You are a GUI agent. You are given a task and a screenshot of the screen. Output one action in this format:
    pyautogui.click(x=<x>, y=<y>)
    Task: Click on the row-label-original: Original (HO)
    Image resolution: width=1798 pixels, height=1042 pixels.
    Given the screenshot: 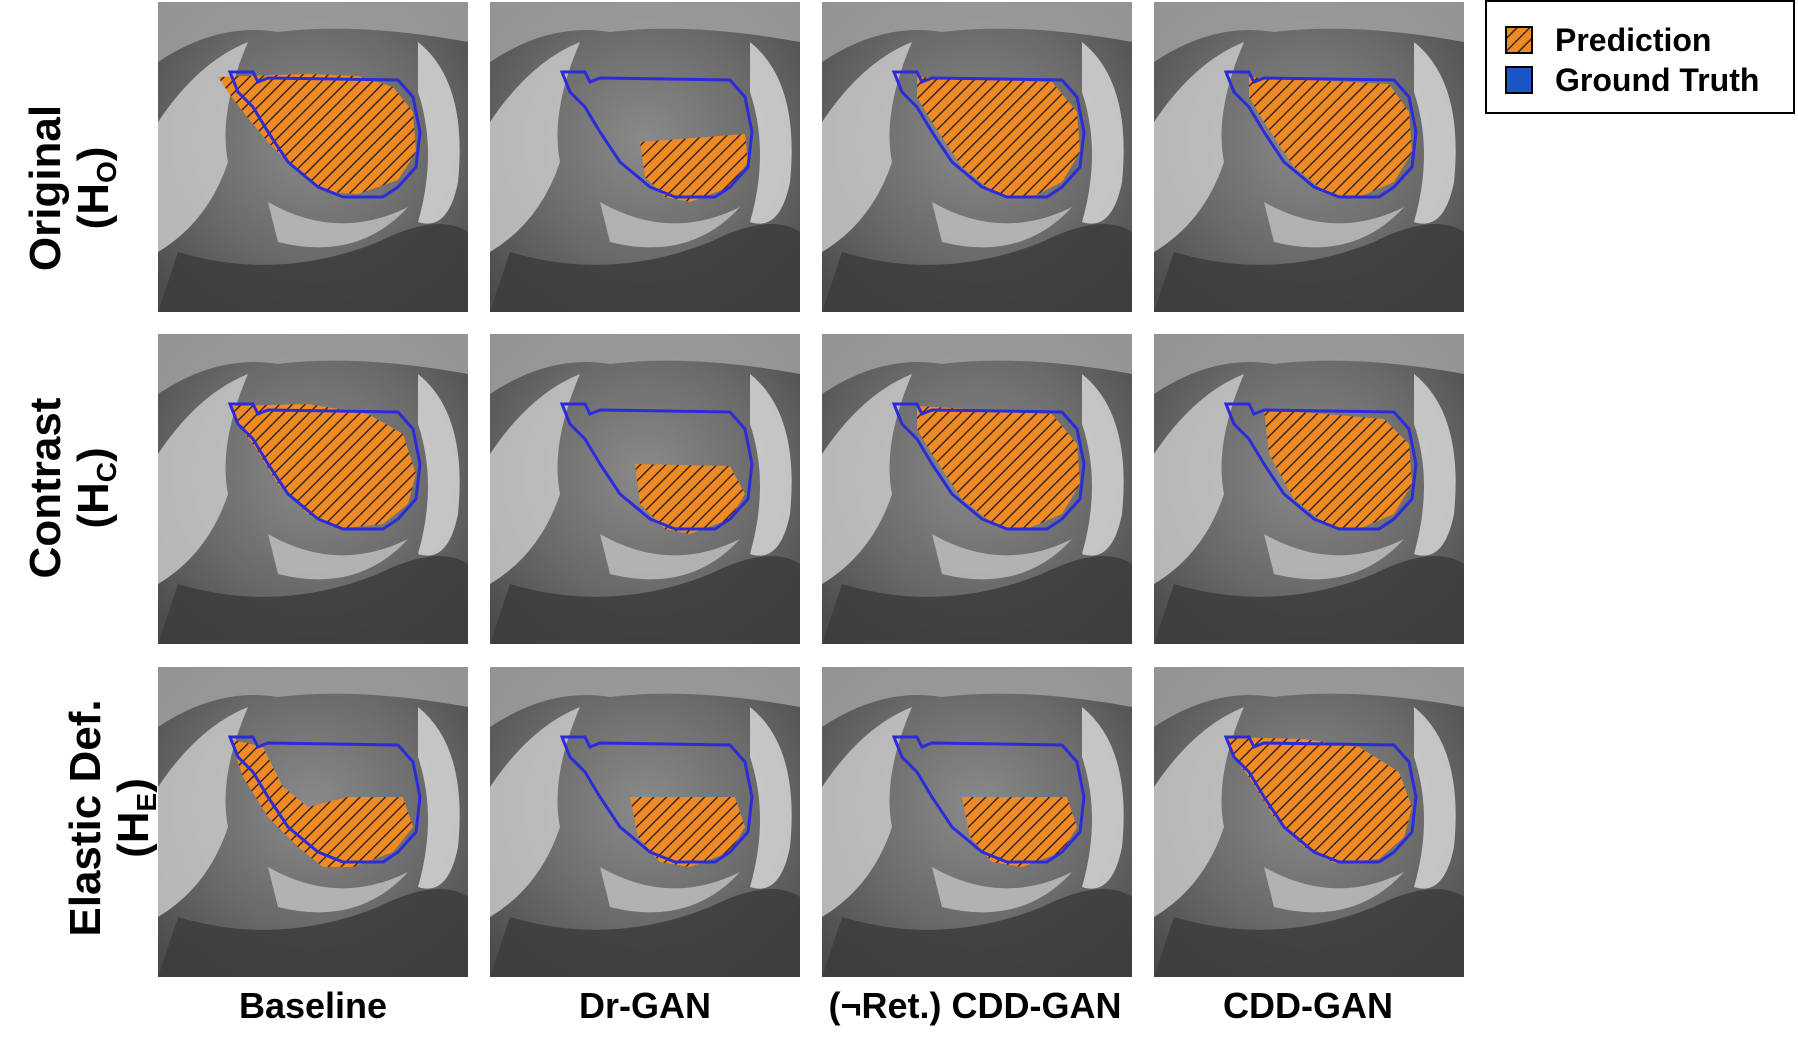 What is the action you would take?
    pyautogui.click(x=71, y=188)
    